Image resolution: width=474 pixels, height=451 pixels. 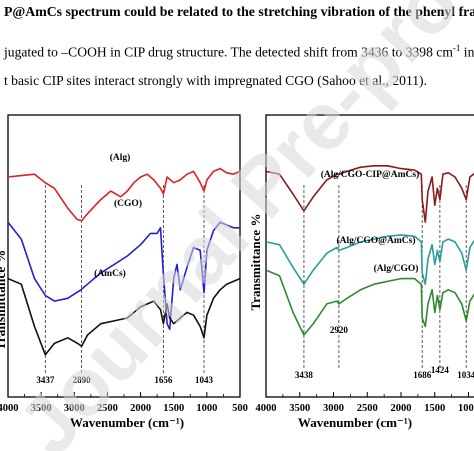 What do you see at coordinates (140, 408) in the screenshot?
I see `left-x-tick-label-2000: 2000` at bounding box center [140, 408].